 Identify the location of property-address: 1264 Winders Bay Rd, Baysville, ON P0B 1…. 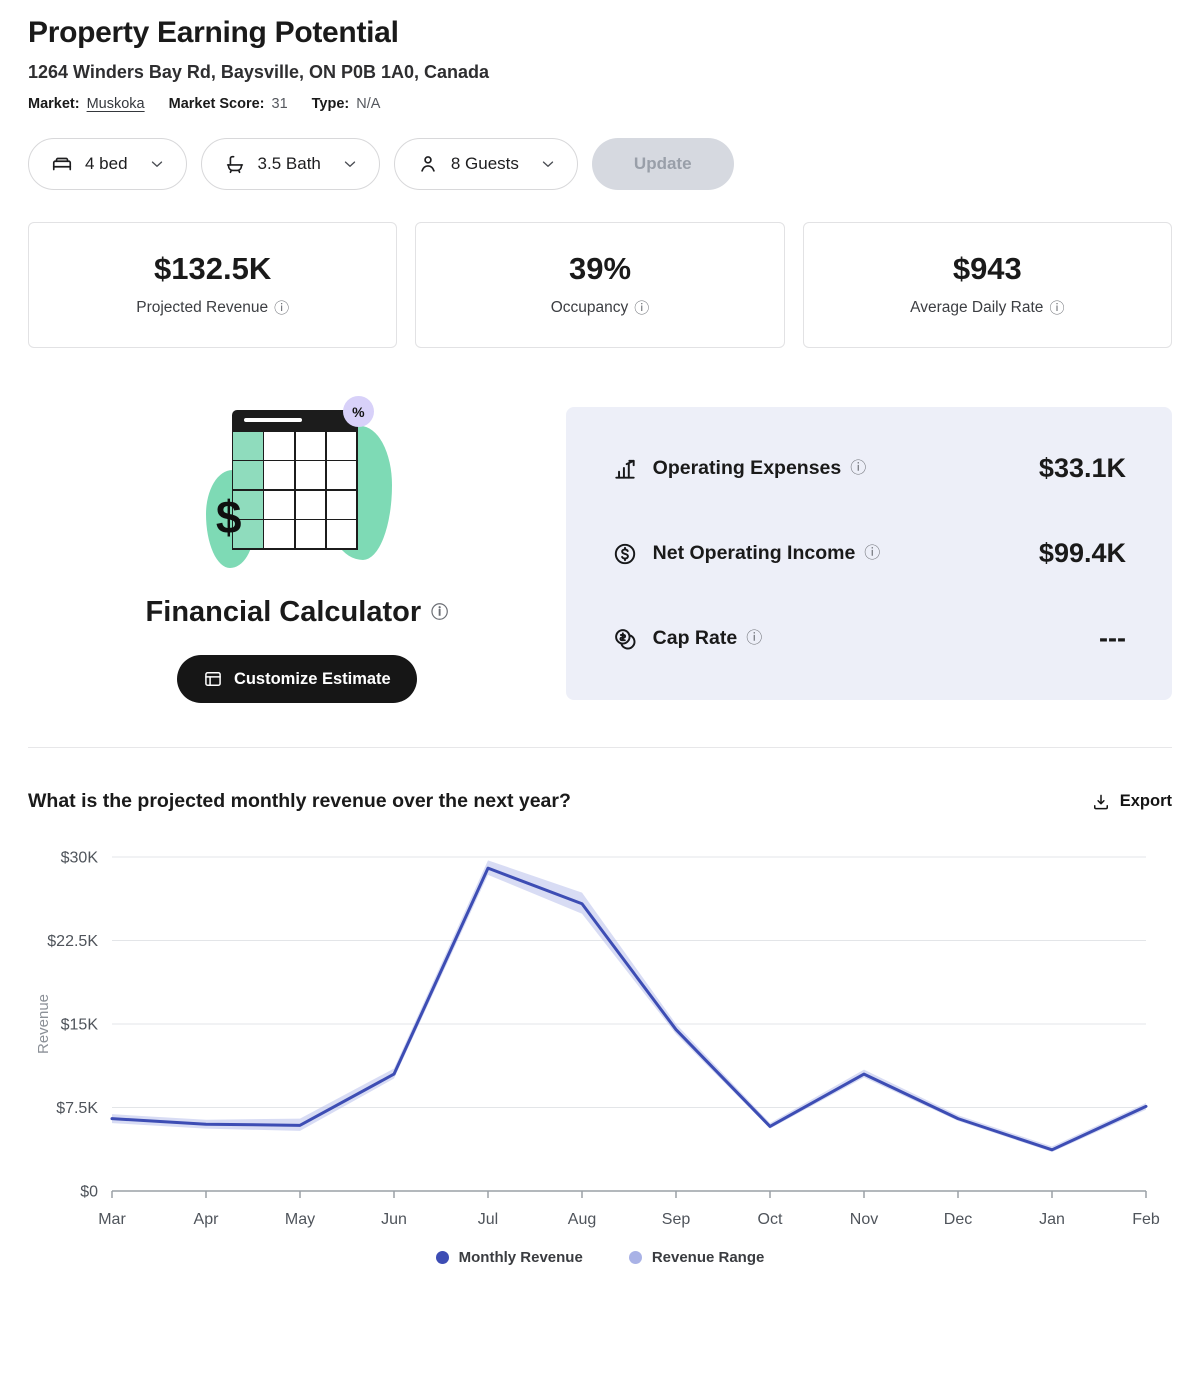
(259, 72).